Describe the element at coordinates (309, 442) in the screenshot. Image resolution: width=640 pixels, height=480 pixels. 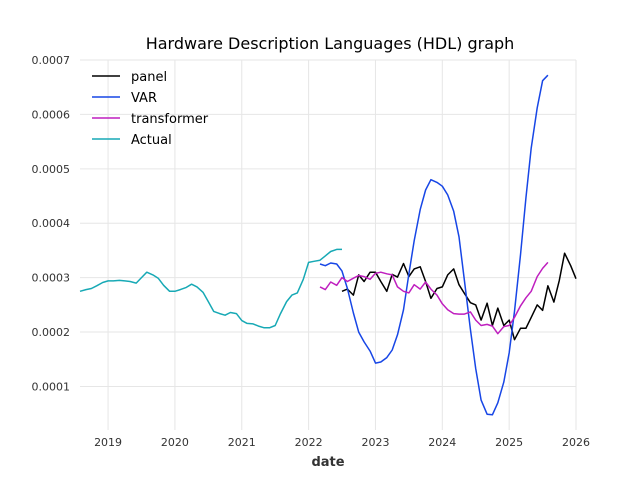
I see `x-tick-label: 2022` at that location.